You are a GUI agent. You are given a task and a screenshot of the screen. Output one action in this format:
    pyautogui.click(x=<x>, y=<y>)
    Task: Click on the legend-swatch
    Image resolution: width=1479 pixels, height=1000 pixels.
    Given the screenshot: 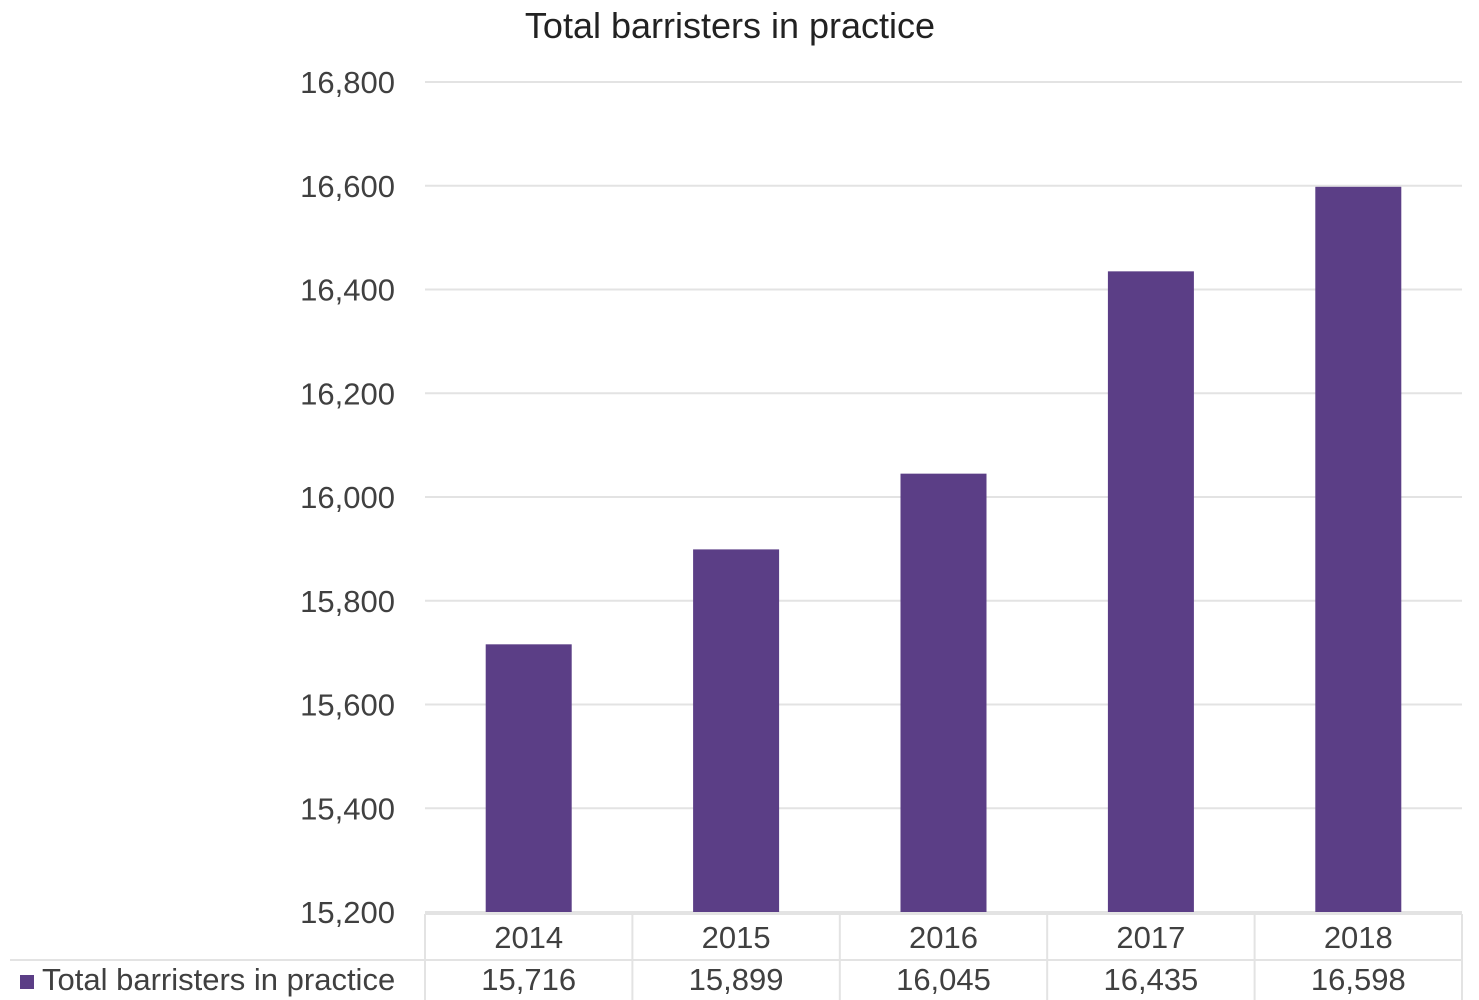 What is the action you would take?
    pyautogui.click(x=27, y=982)
    